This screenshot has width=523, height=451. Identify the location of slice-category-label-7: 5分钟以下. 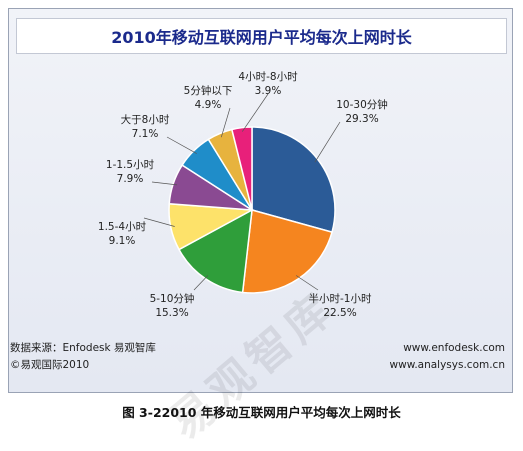
(208, 90).